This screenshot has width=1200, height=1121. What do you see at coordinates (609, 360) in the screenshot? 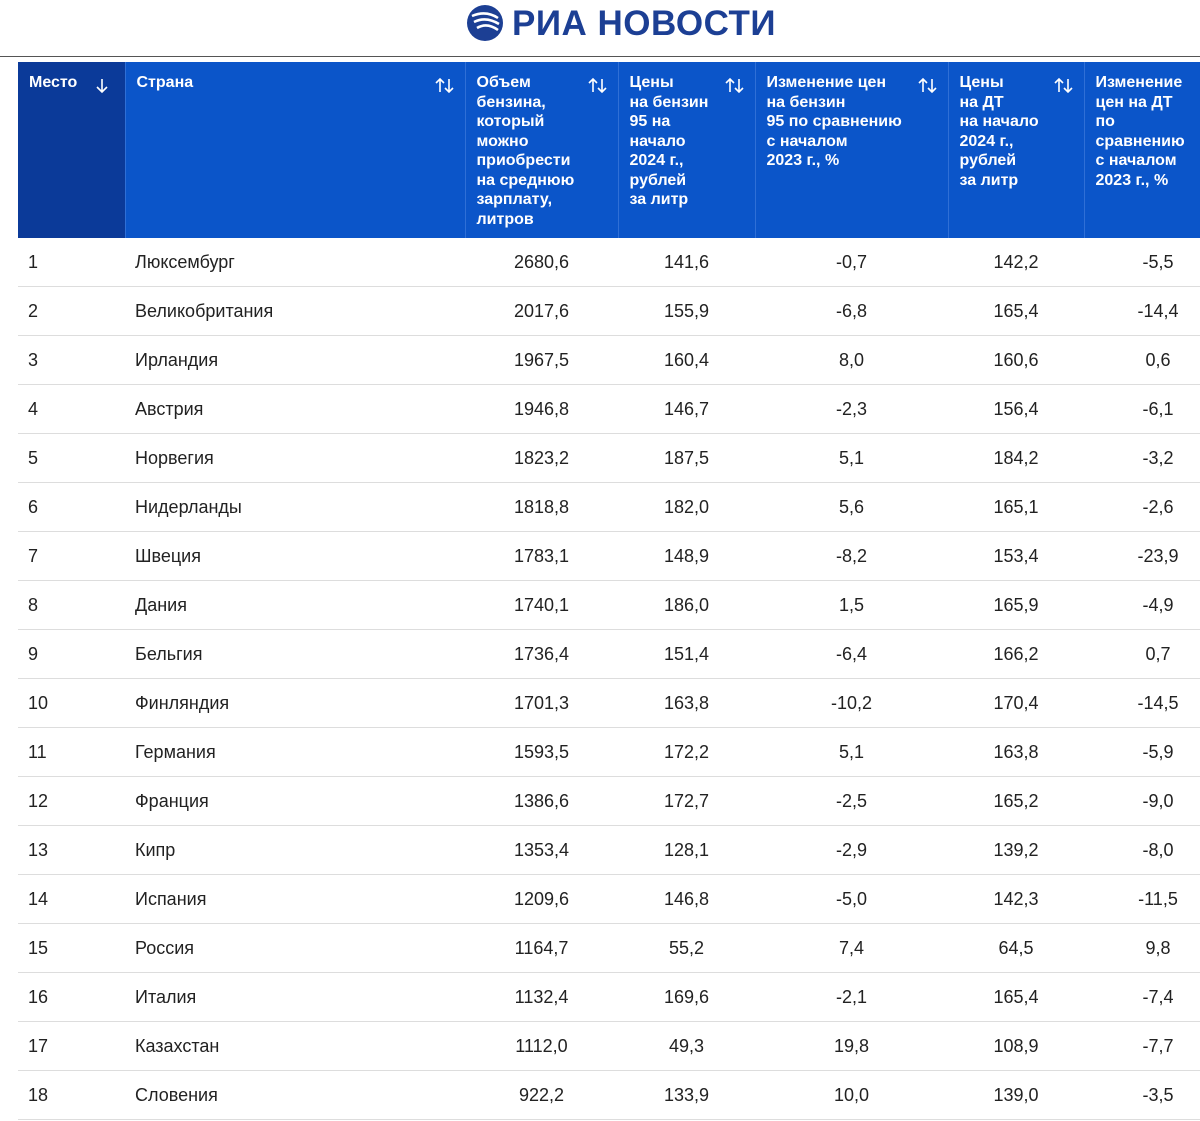
I see `table-row: 3 Ирландия 1967,5 160,4 8,0 160,6 0,6` at bounding box center [609, 360].